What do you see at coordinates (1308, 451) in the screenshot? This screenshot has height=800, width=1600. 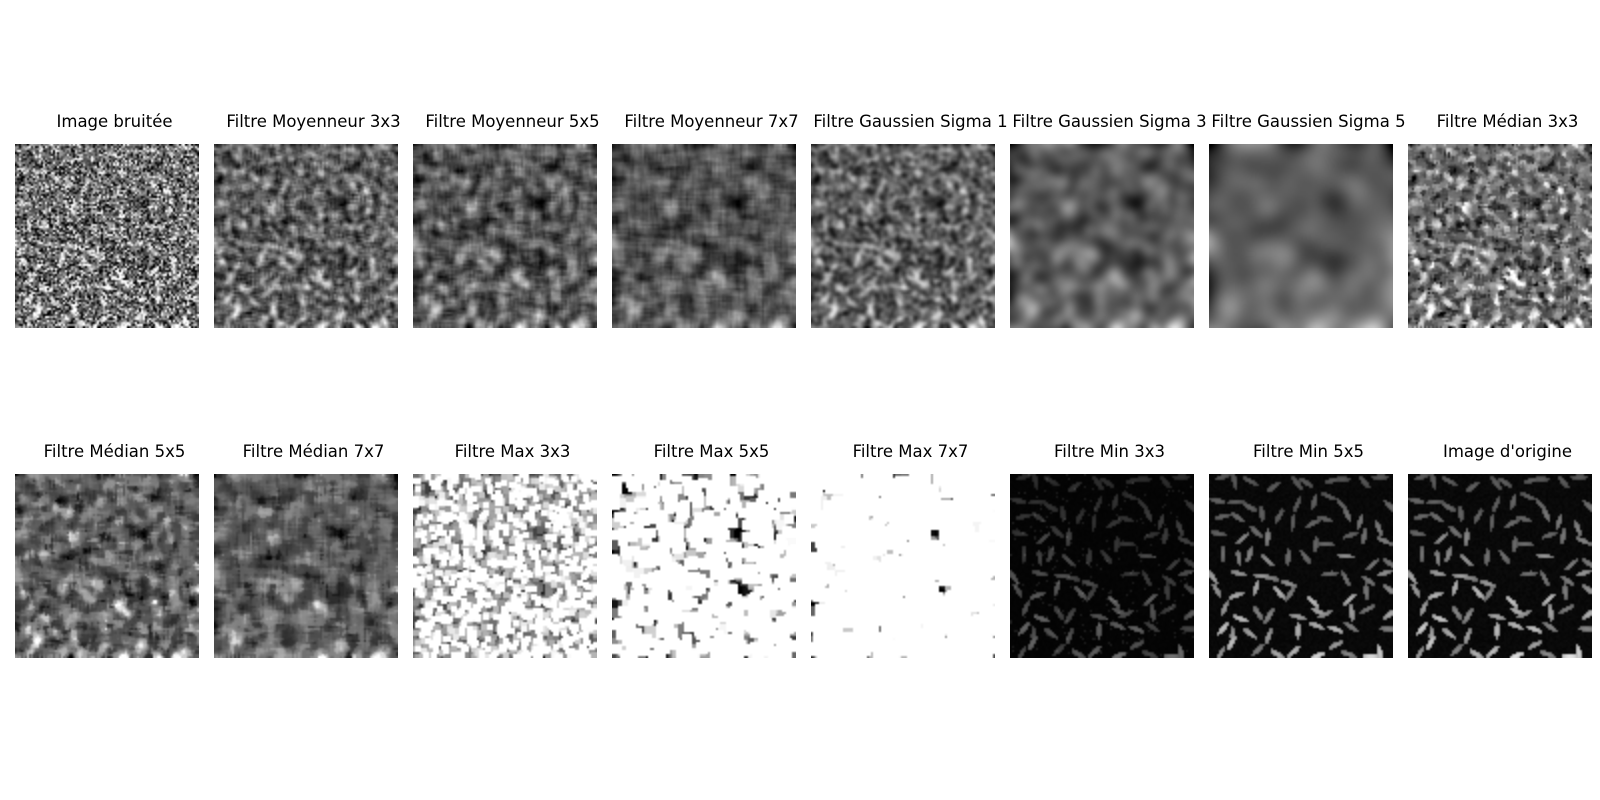 I see `panel-title: Filtre Min 5x5` at bounding box center [1308, 451].